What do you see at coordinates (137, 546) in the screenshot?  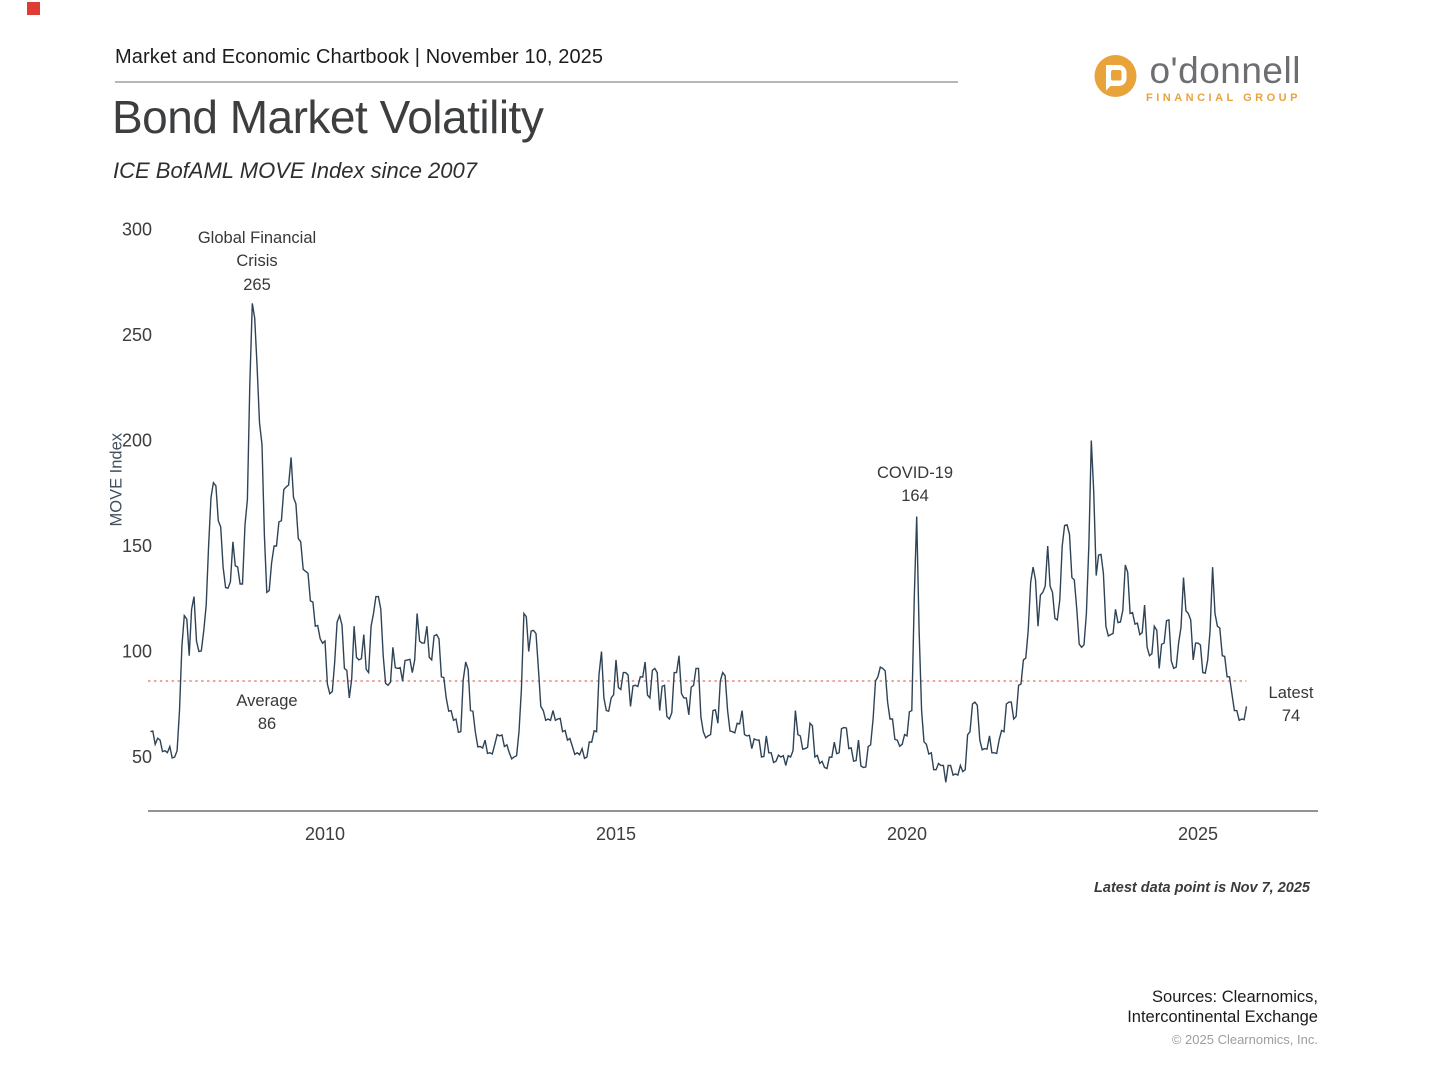 I see `y-tick-label: 150` at bounding box center [137, 546].